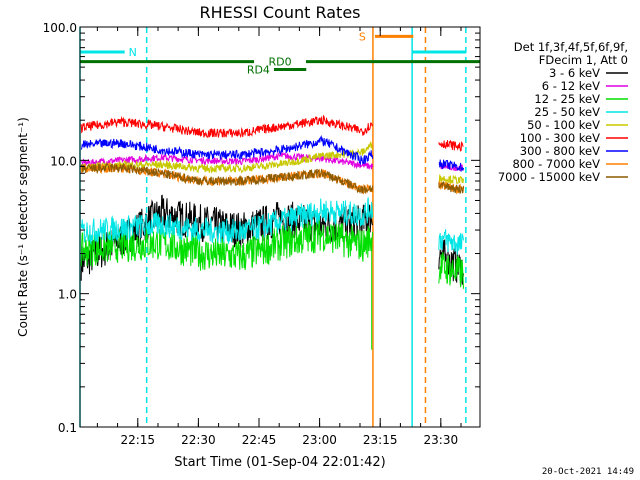  What do you see at coordinates (137, 440) in the screenshot?
I see `x-tick-label-1: 22:15` at bounding box center [137, 440].